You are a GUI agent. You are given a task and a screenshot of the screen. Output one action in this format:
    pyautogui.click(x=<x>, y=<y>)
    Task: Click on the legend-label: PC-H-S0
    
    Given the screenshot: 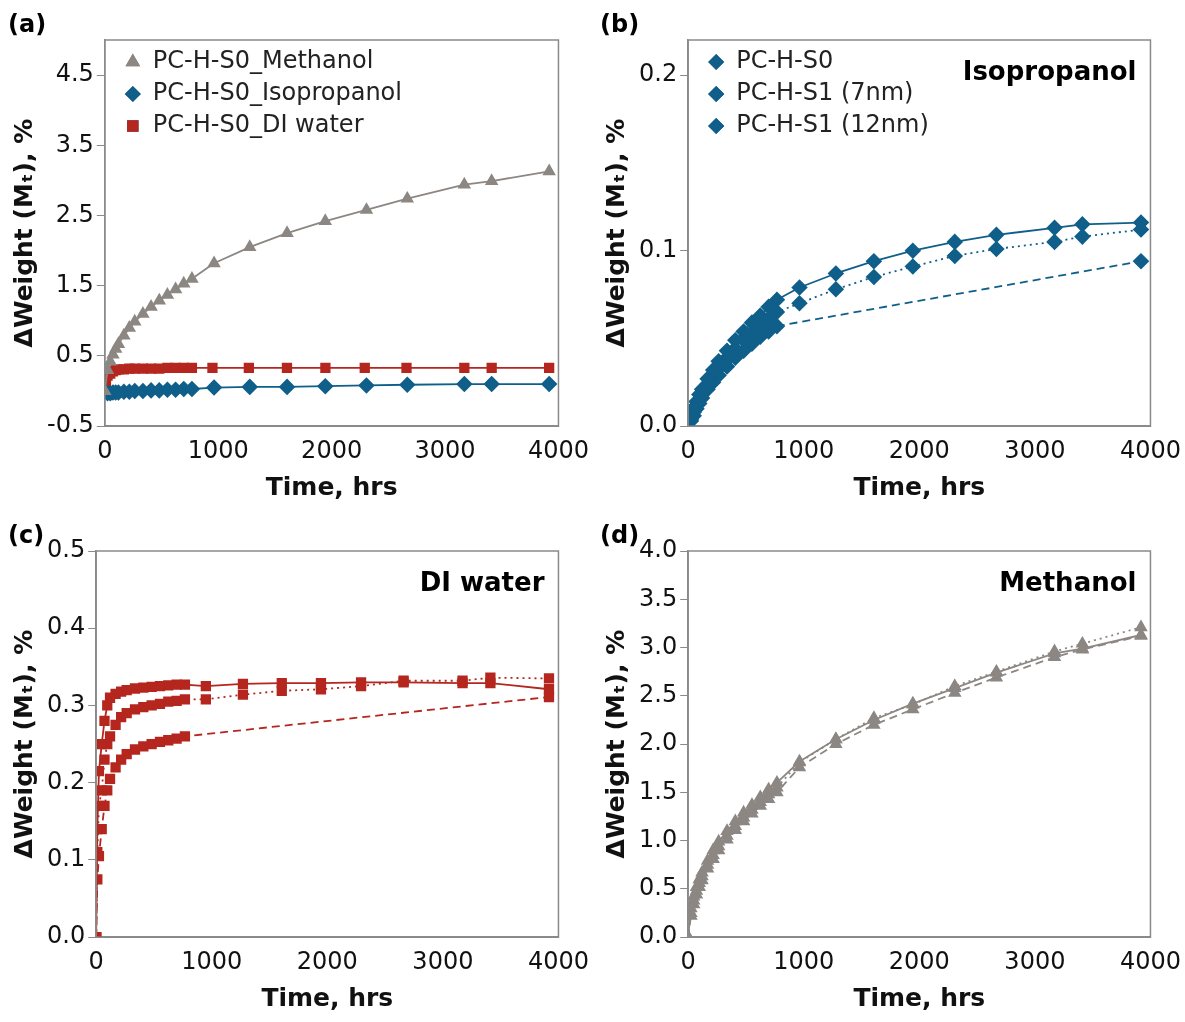 What is the action you would take?
    pyautogui.click(x=785, y=60)
    